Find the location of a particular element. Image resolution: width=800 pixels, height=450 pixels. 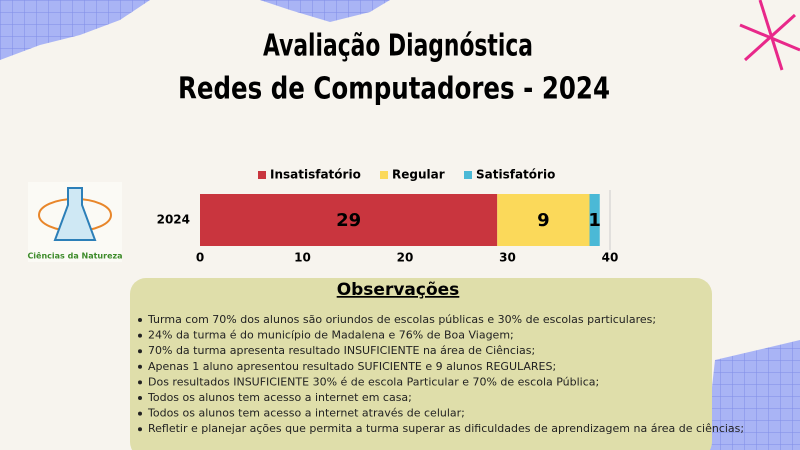

star-decoration is located at coordinates (769, 35).